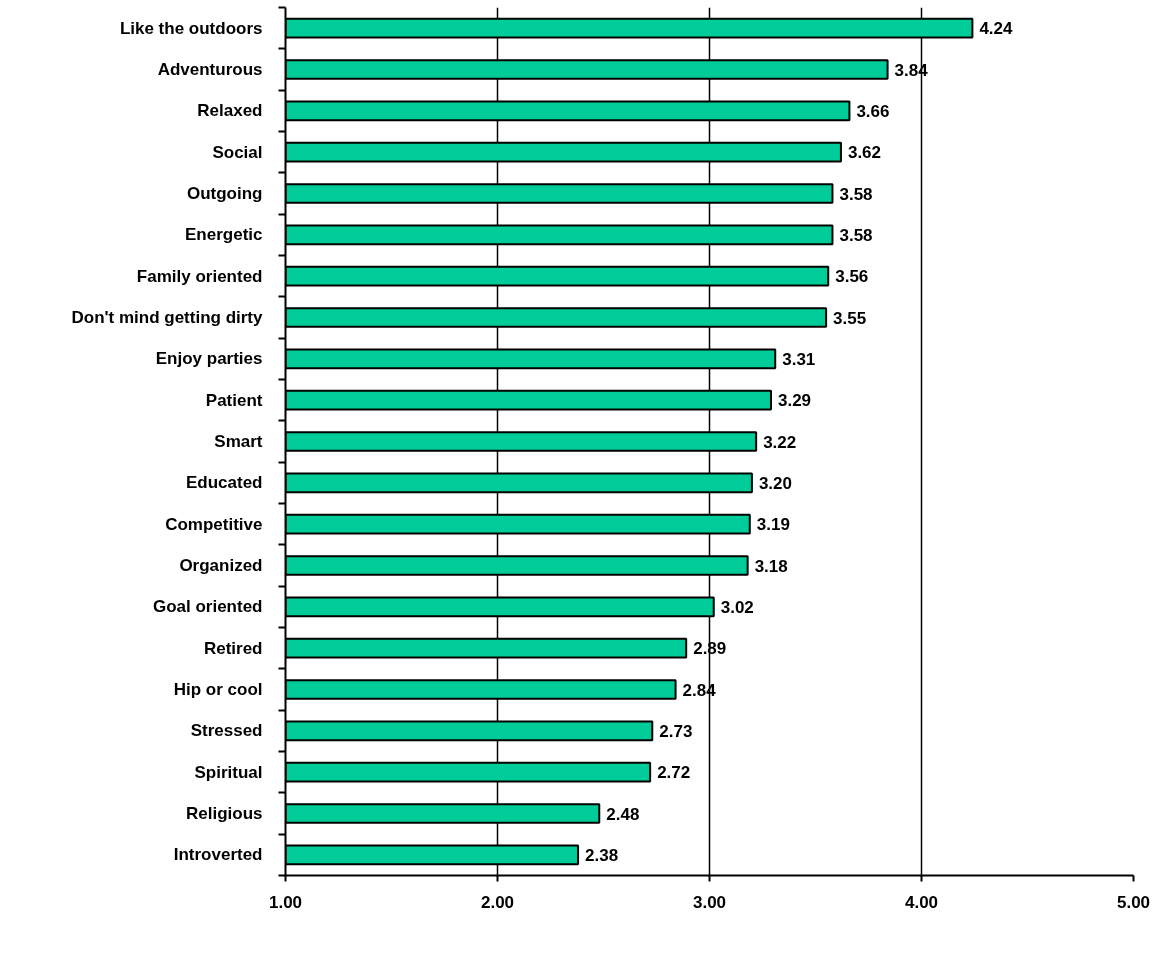 This screenshot has width=1157, height=967. I want to click on y-tick-label: Hip or cool, so click(218, 689).